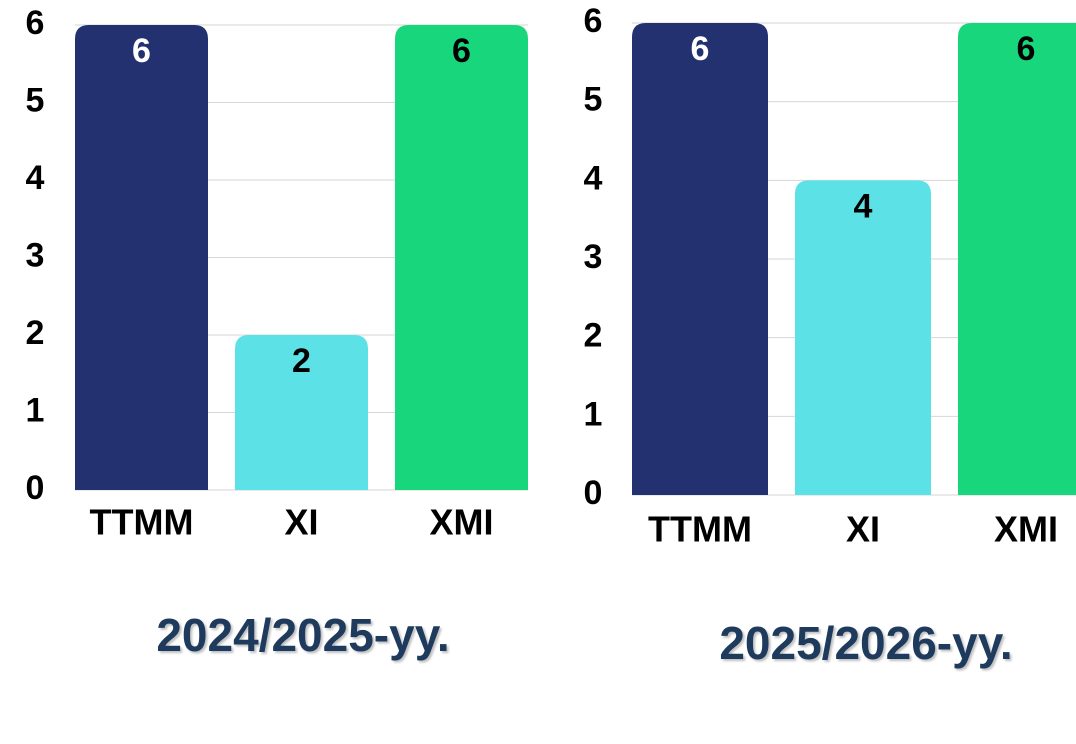 The height and width of the screenshot is (744, 1076). Describe the element at coordinates (866, 643) in the screenshot. I see `chart-title: 2025/2026-yy.` at that location.